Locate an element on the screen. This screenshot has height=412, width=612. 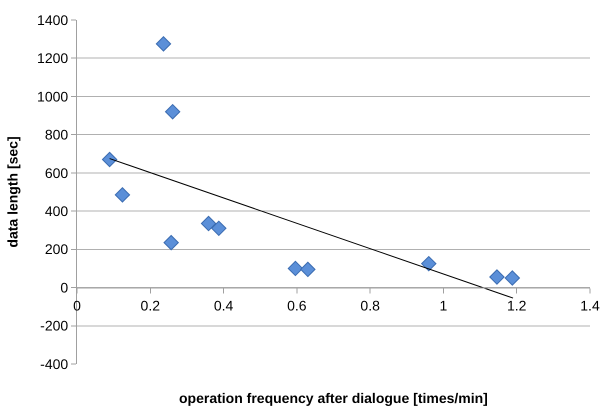
y-tick-label: 600 is located at coordinates (56, 172).